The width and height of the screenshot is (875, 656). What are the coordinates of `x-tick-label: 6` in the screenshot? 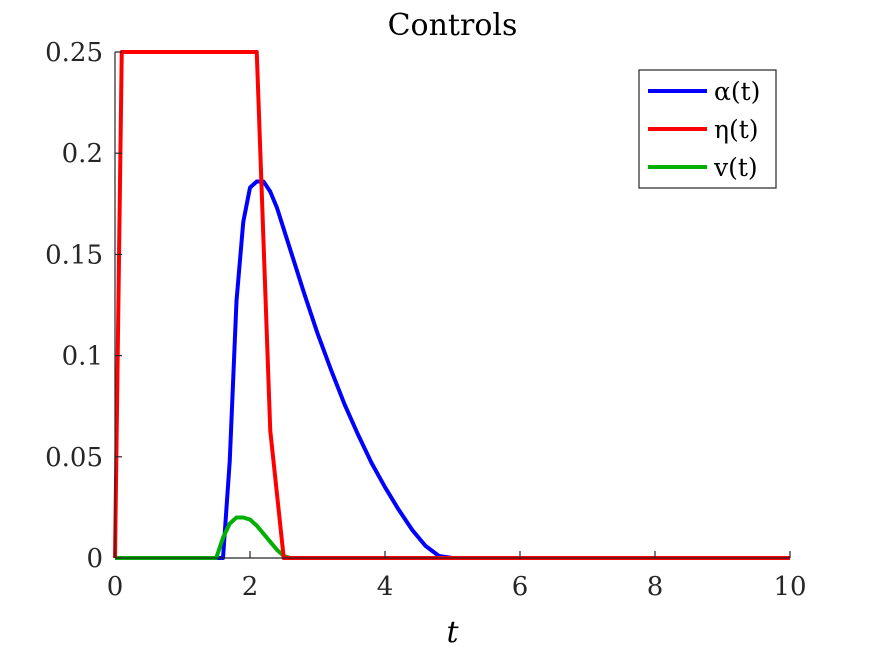 It's located at (520, 587).